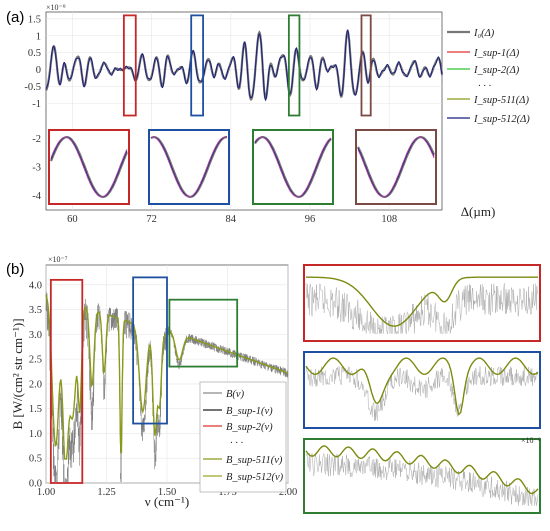 This screenshot has width=550, height=531. I want to click on x-tick-label: 1.50, so click(167, 492).